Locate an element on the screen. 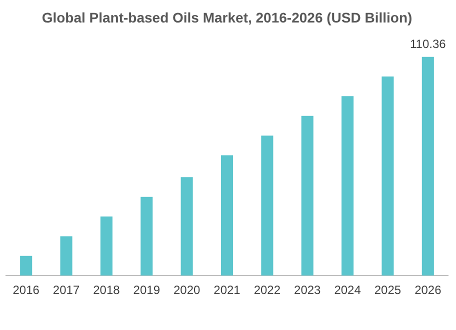  x-tick-label: 2023 is located at coordinates (308, 290).